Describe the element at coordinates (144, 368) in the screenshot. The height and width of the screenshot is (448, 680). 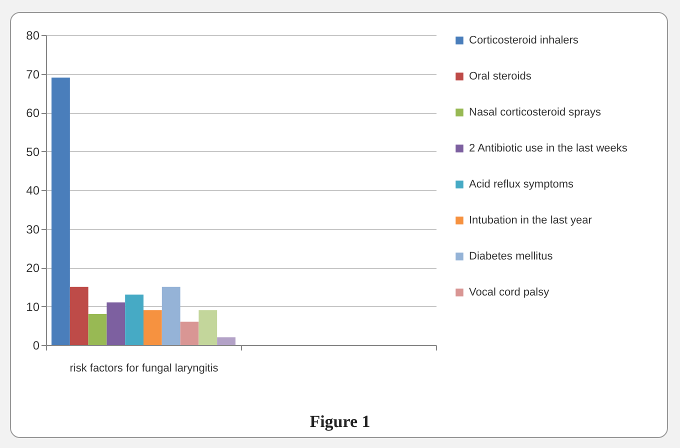
I see `x-tick-label: risk factors for fungal laryngitis` at that location.